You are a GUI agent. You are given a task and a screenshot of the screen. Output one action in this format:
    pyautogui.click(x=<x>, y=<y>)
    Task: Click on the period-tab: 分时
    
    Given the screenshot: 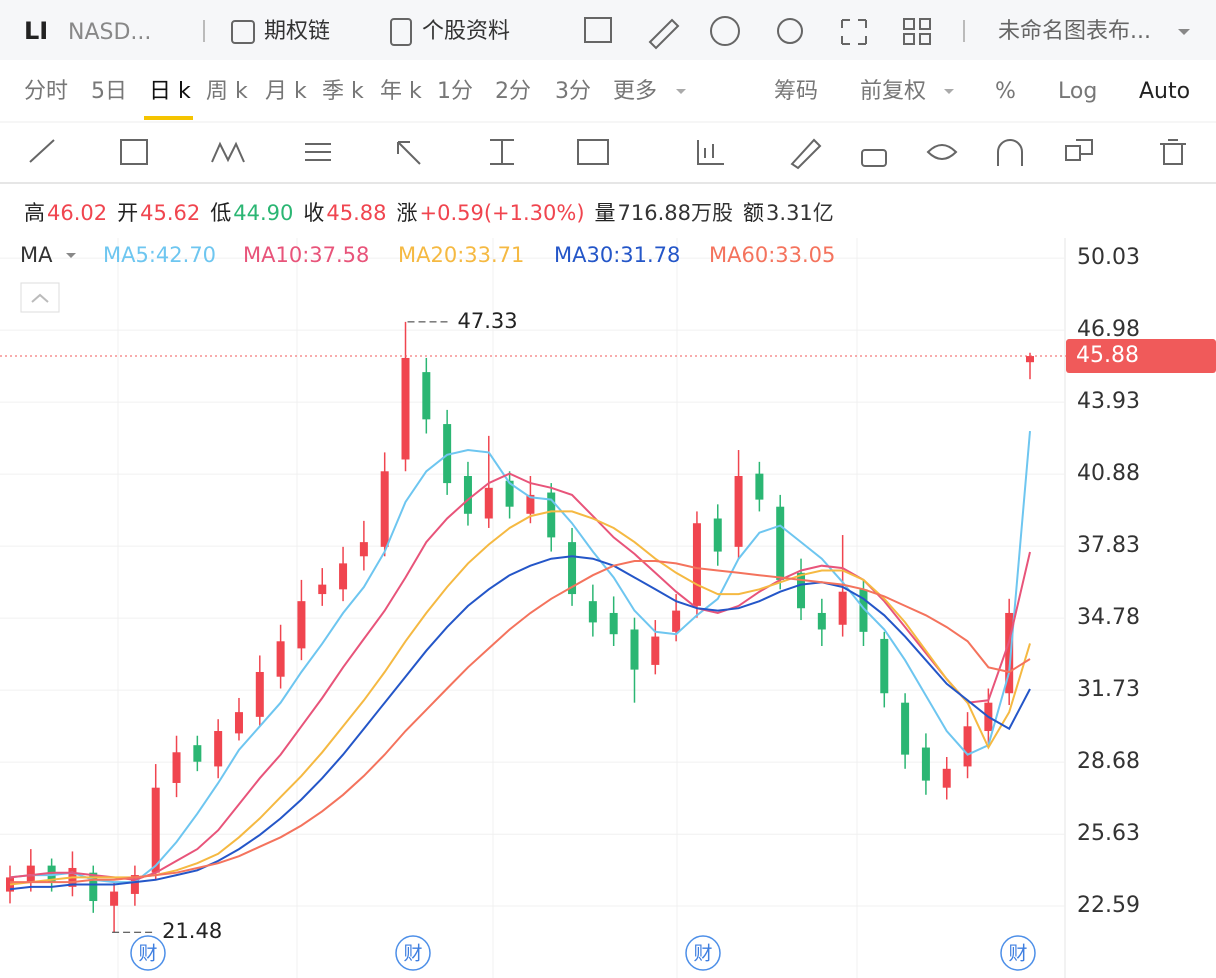 What is the action you would take?
    pyautogui.click(x=46, y=91)
    